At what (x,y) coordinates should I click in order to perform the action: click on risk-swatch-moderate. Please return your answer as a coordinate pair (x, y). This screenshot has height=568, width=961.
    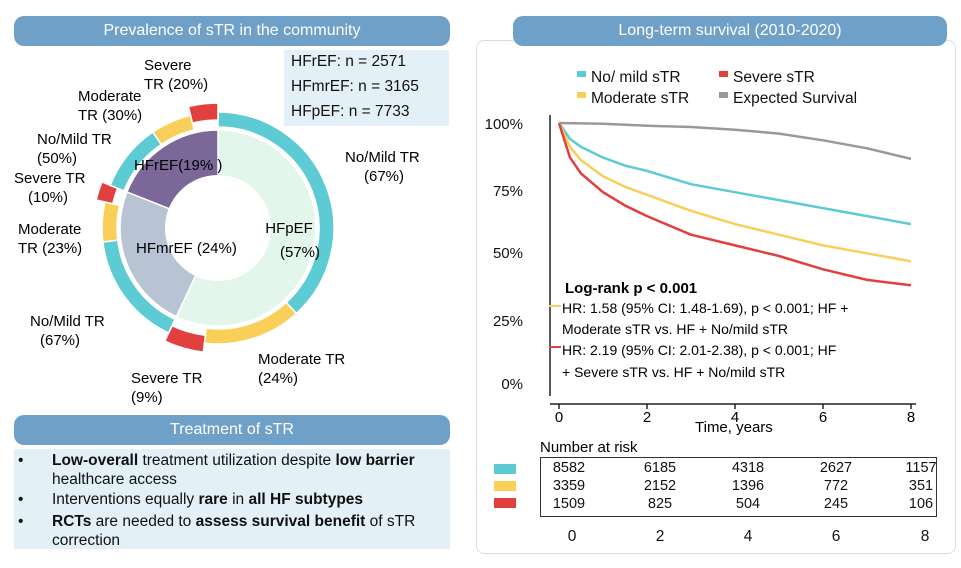
    Looking at the image, I should click on (505, 486).